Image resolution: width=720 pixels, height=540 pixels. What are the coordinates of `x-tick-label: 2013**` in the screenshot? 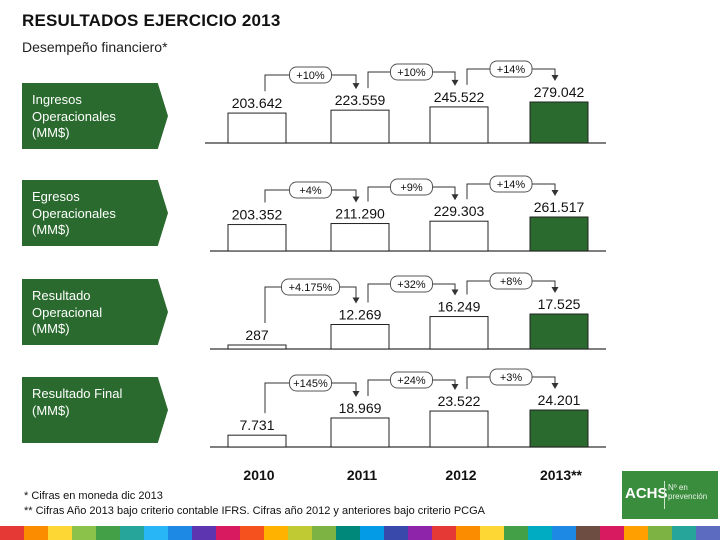 It's located at (561, 475).